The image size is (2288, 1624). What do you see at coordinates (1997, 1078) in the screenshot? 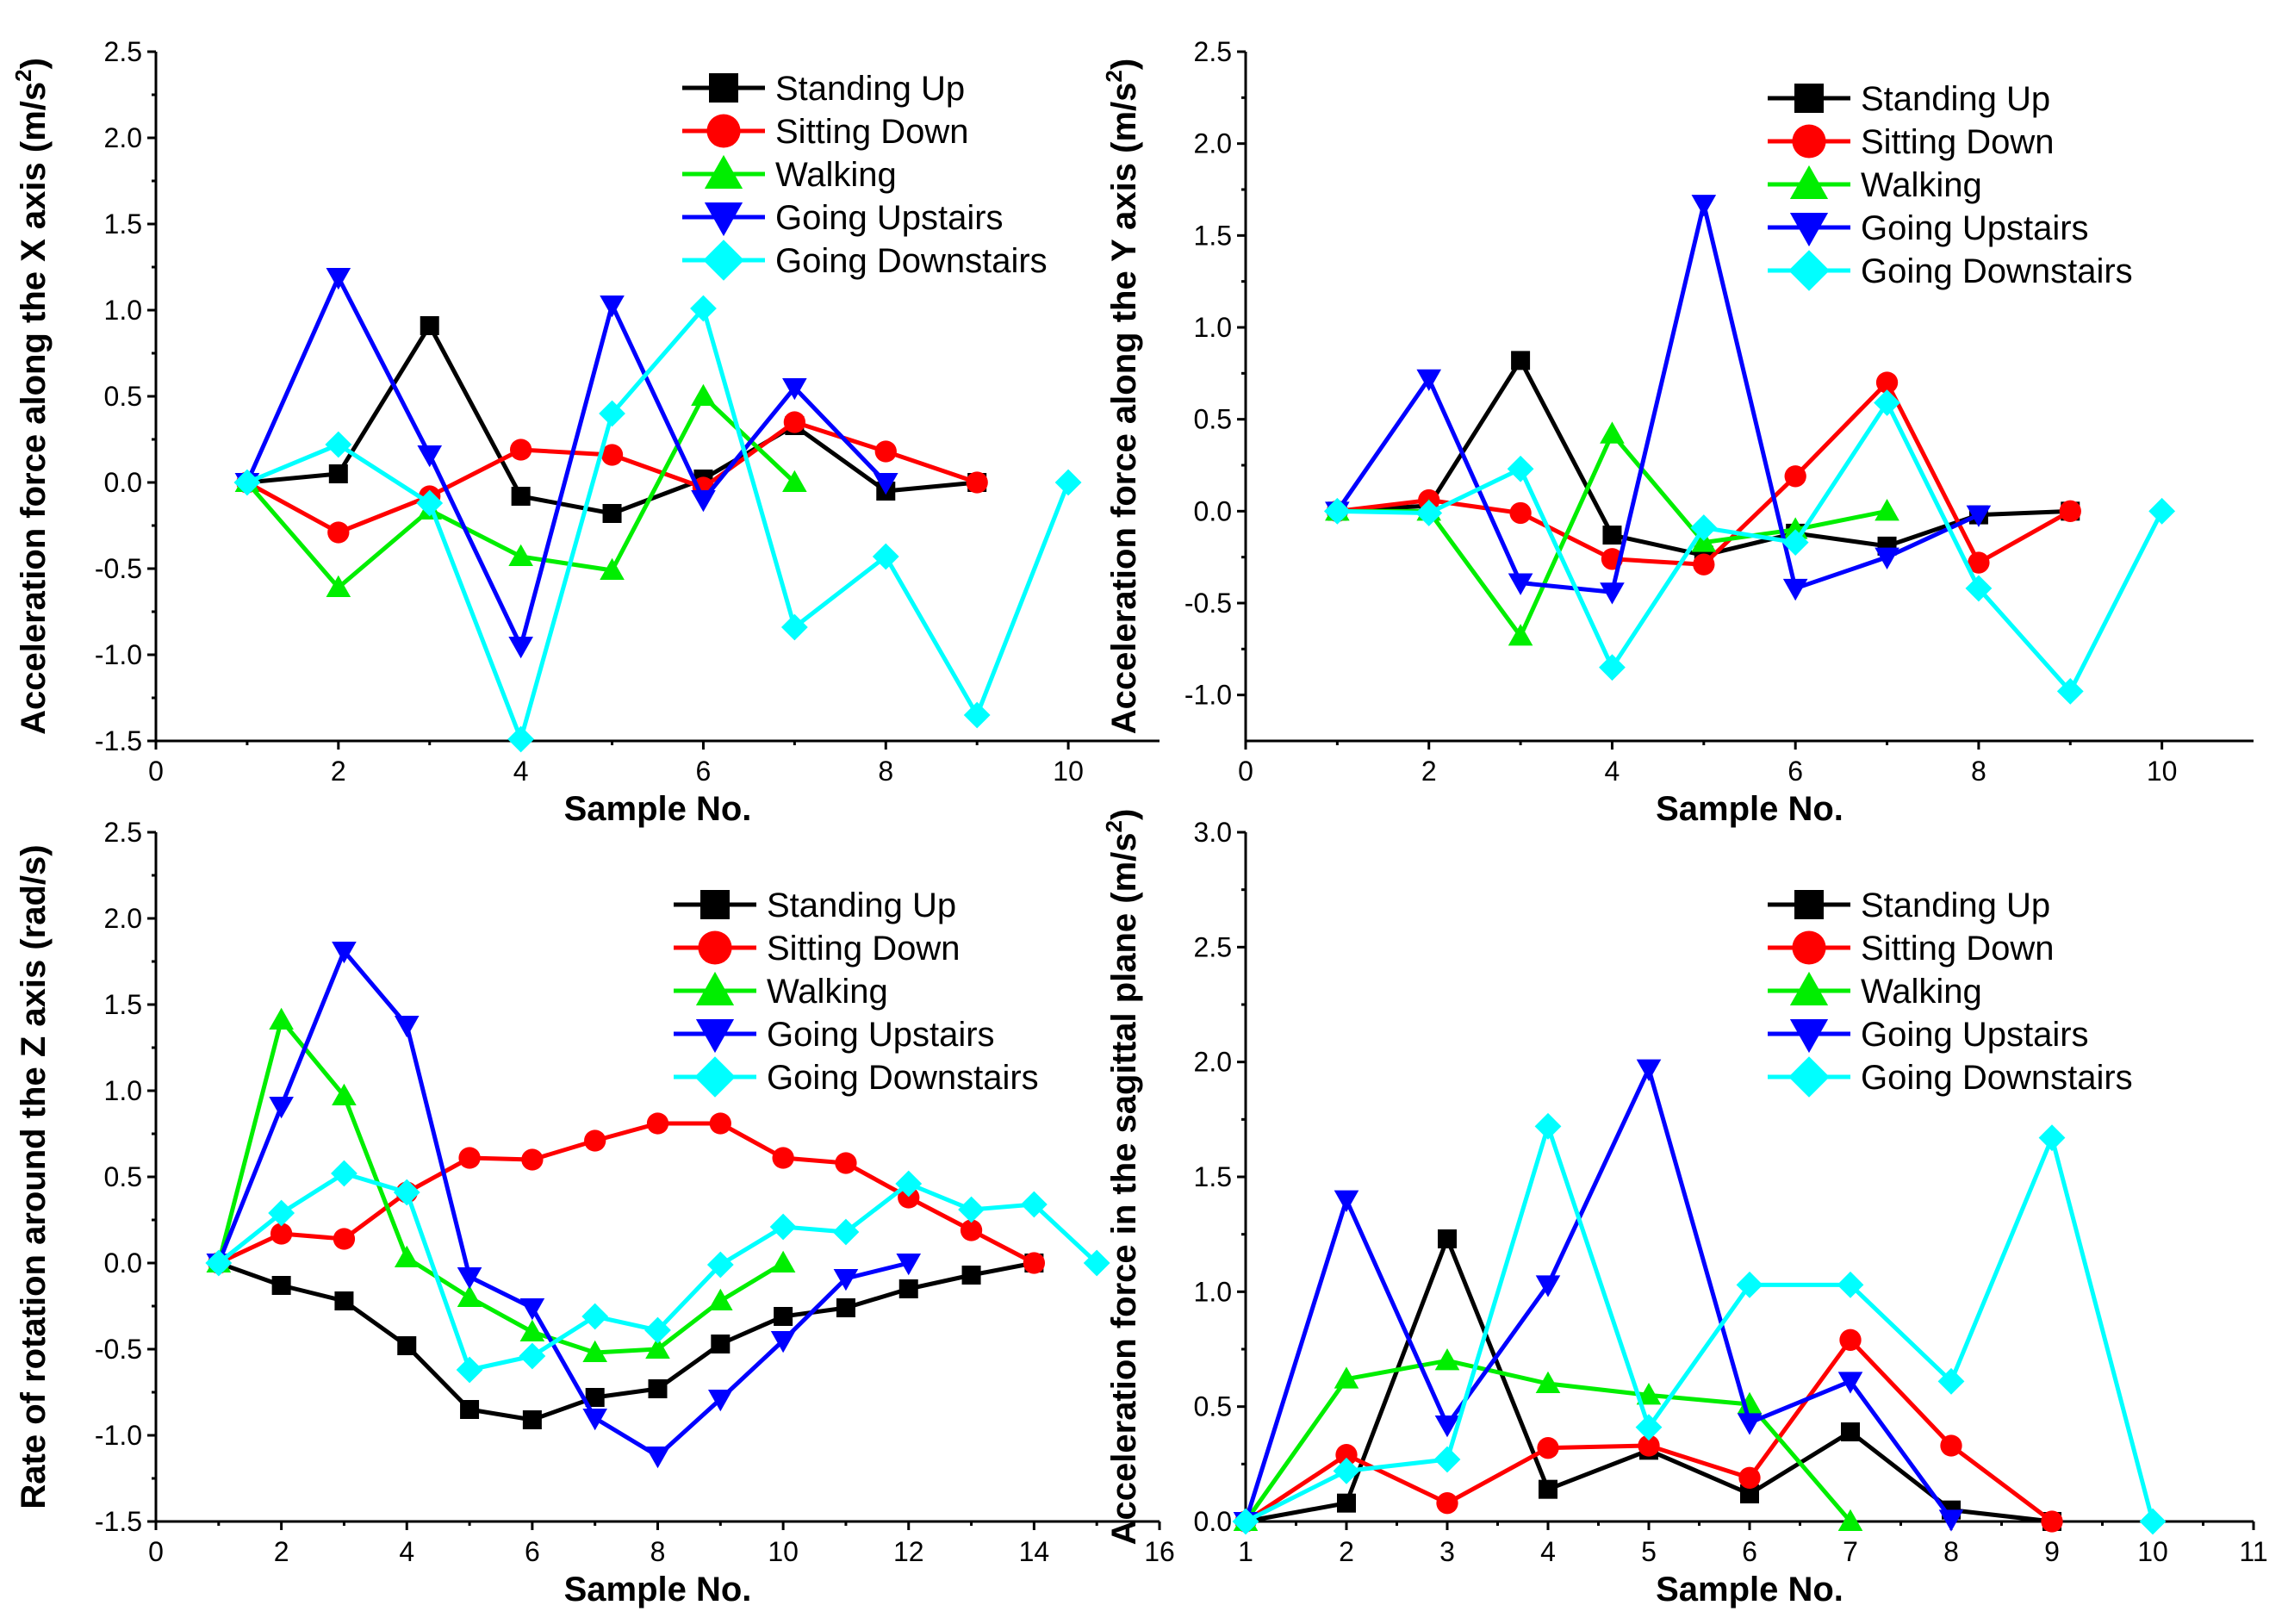
I see `legend-label-going-downstairs: Going Downstairs` at bounding box center [1997, 1078].